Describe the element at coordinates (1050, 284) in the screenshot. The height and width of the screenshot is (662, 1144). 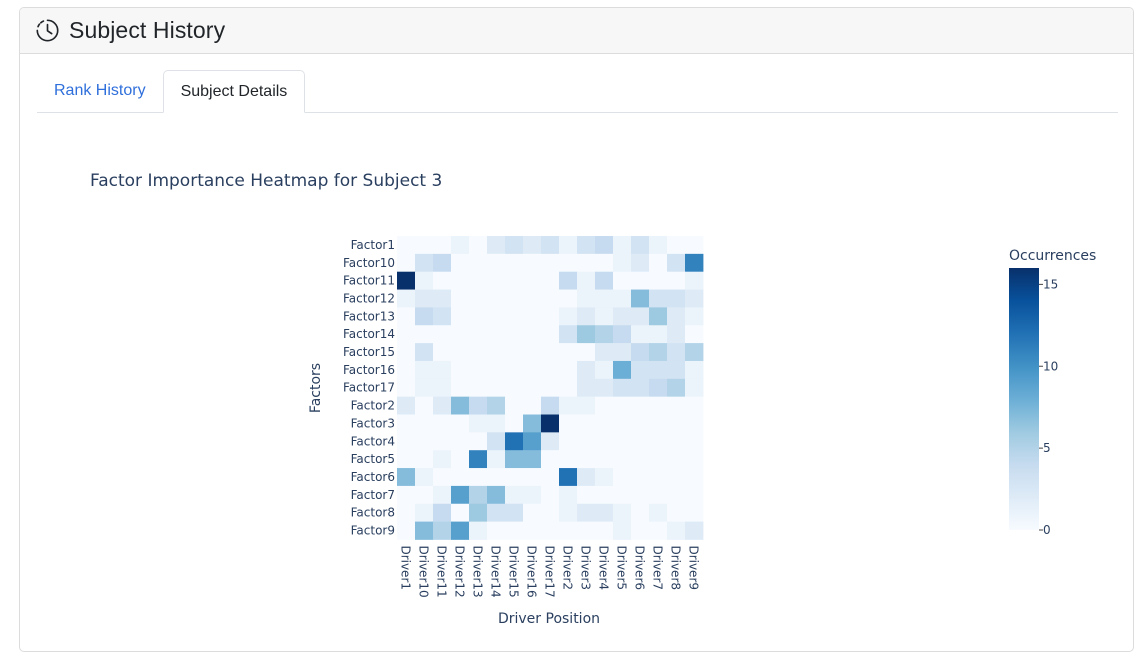
I see `colorbar-tick-label: 15` at that location.